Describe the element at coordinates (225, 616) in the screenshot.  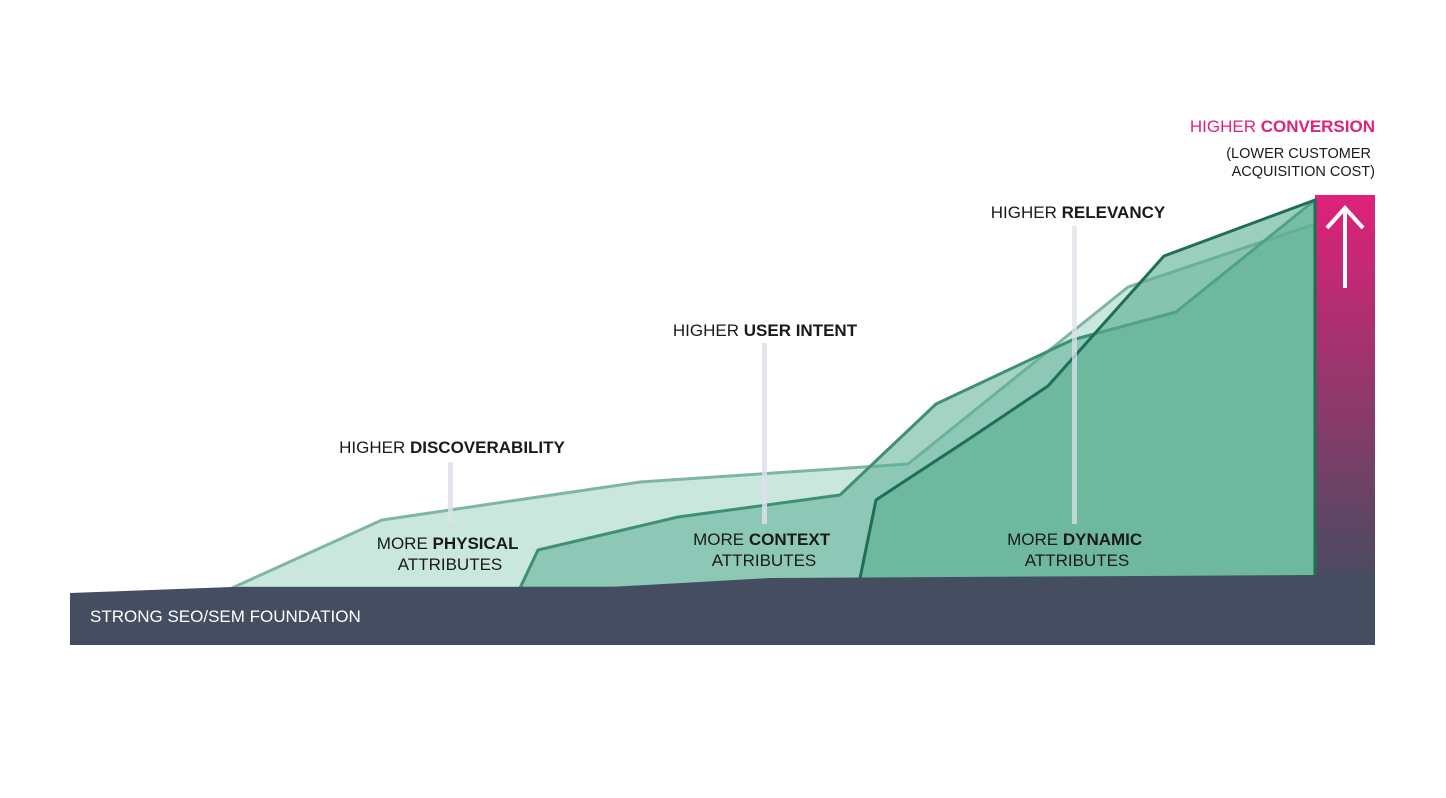
I see `foundation-label: STRONG SEO/SEM FOUNDATION` at that location.